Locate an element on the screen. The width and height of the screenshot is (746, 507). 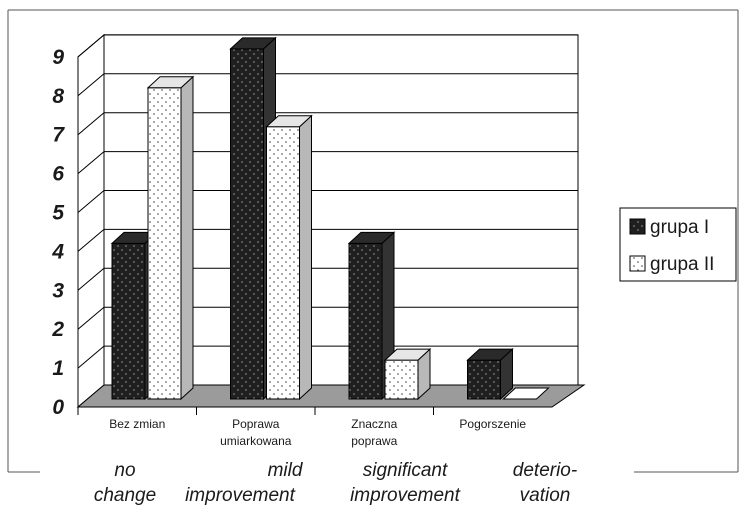
x-category-label: poprawa is located at coordinates (374, 441).